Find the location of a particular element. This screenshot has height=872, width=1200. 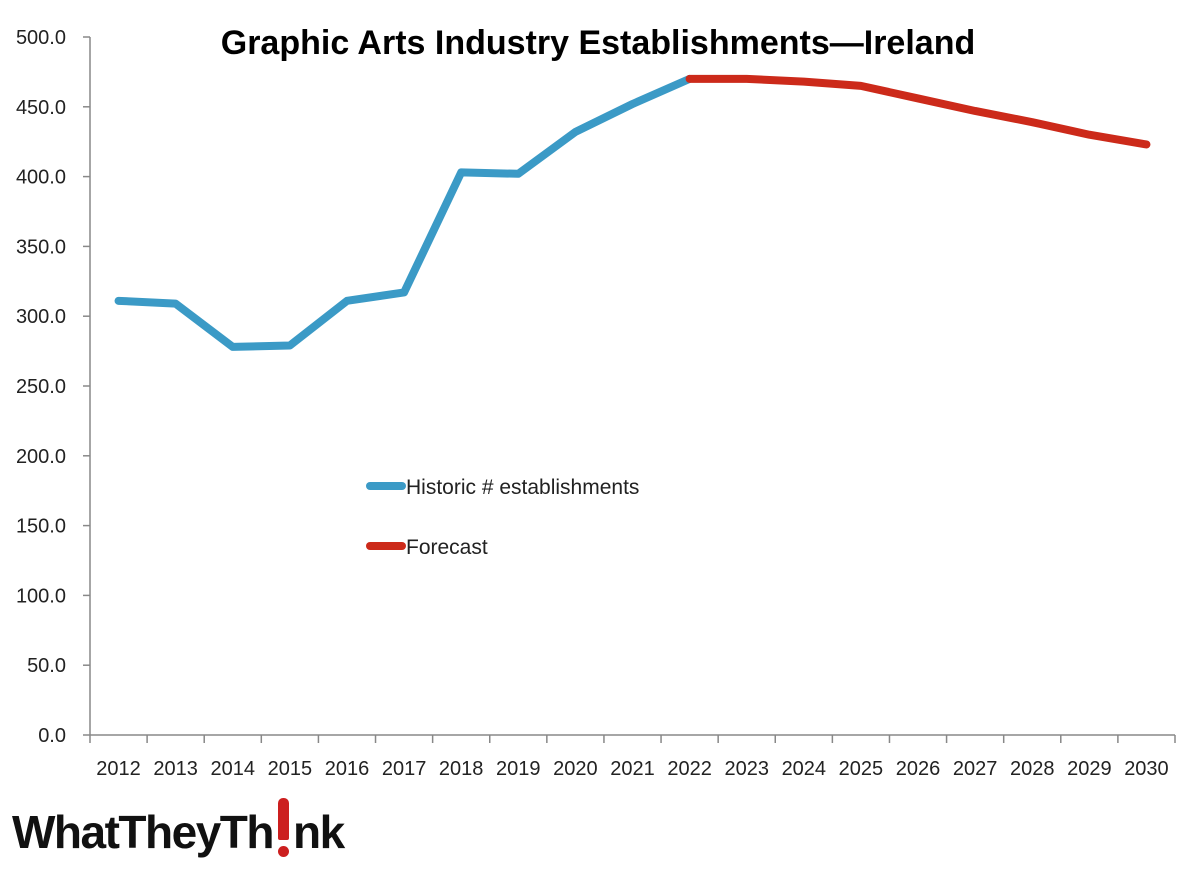

x-tick-label: 2012 is located at coordinates (118, 769).